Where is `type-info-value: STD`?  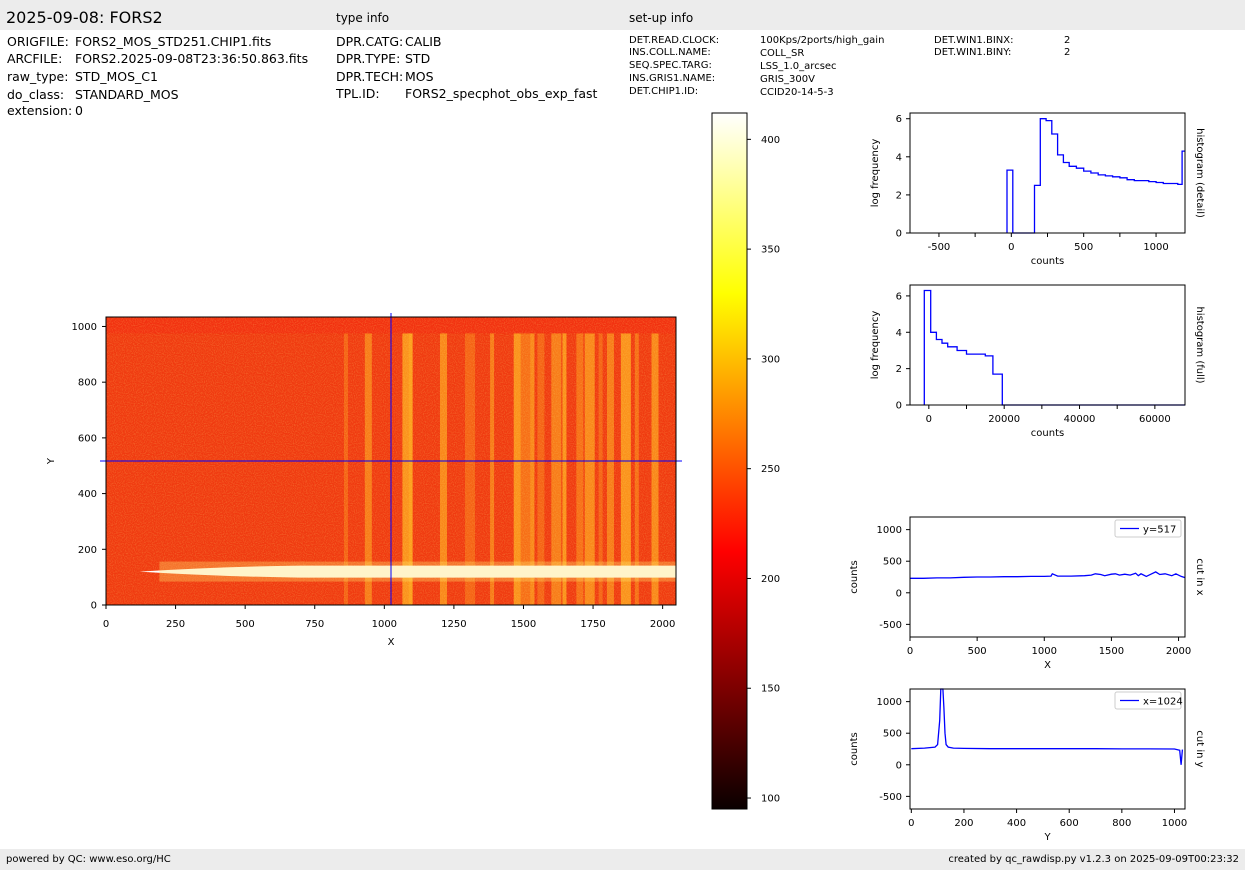
type-info-value: STD is located at coordinates (418, 58).